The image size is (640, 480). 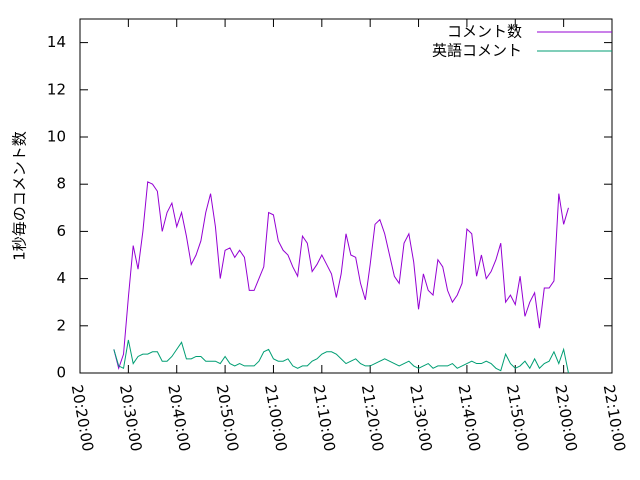 What do you see at coordinates (56, 42) in the screenshot?
I see `y-tick-label: 14` at bounding box center [56, 42].